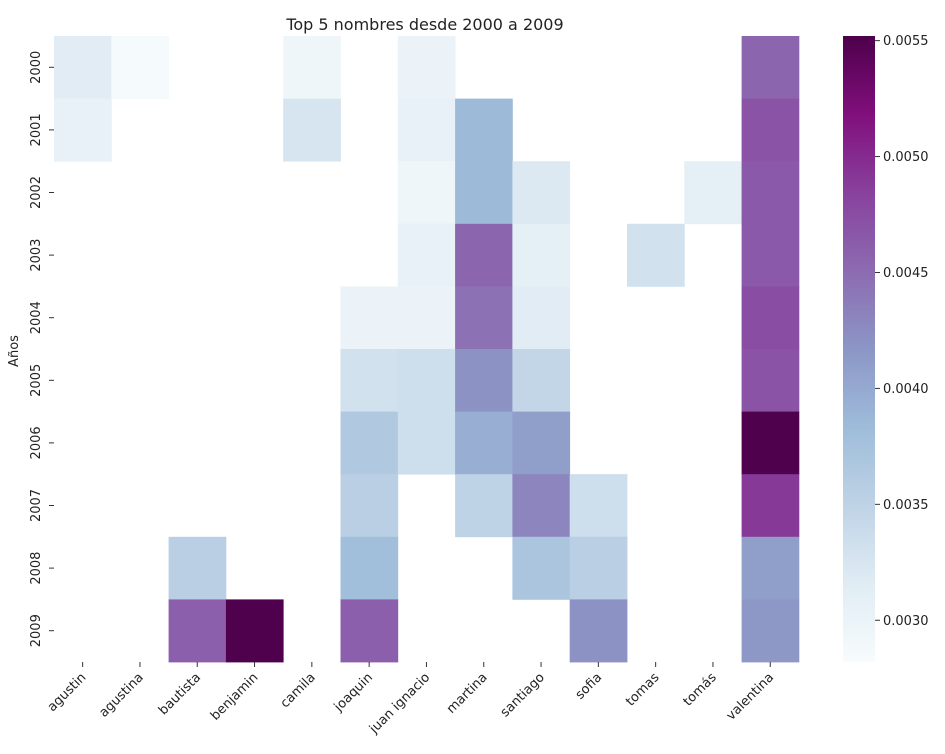 Image resolution: width=945 pixels, height=754 pixels. What do you see at coordinates (750, 696) in the screenshot?
I see `x-tick-label: valentina` at bounding box center [750, 696].